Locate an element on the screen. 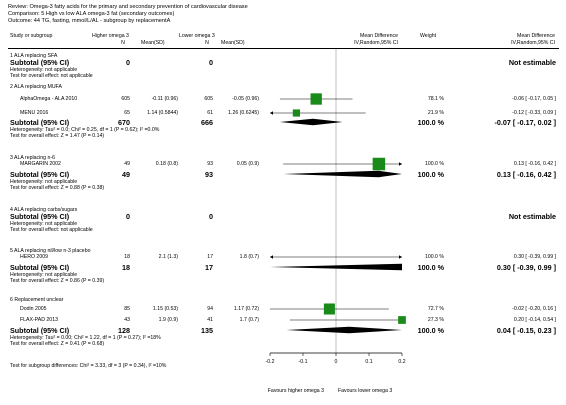 The image size is (566, 405). study-meansd-lower: 0.05 (0.9) is located at coordinates (247, 164).